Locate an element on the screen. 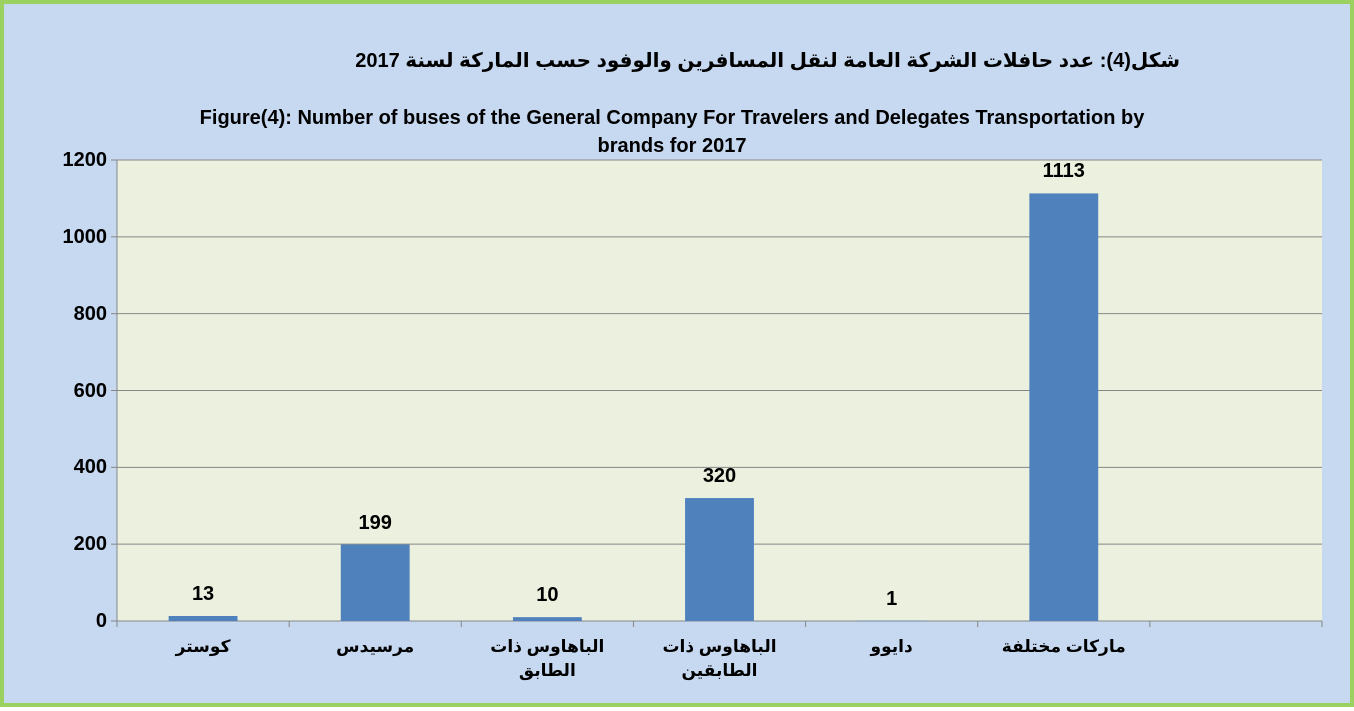 The height and width of the screenshot is (711, 1354). y-tick-label: 400 is located at coordinates (62, 467).